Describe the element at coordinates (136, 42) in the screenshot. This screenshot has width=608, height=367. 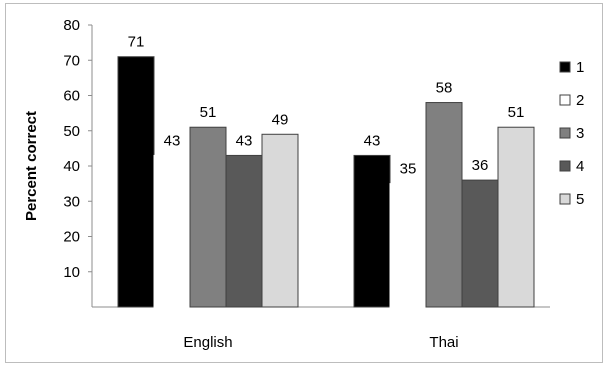
I see `data-label: 71` at that location.